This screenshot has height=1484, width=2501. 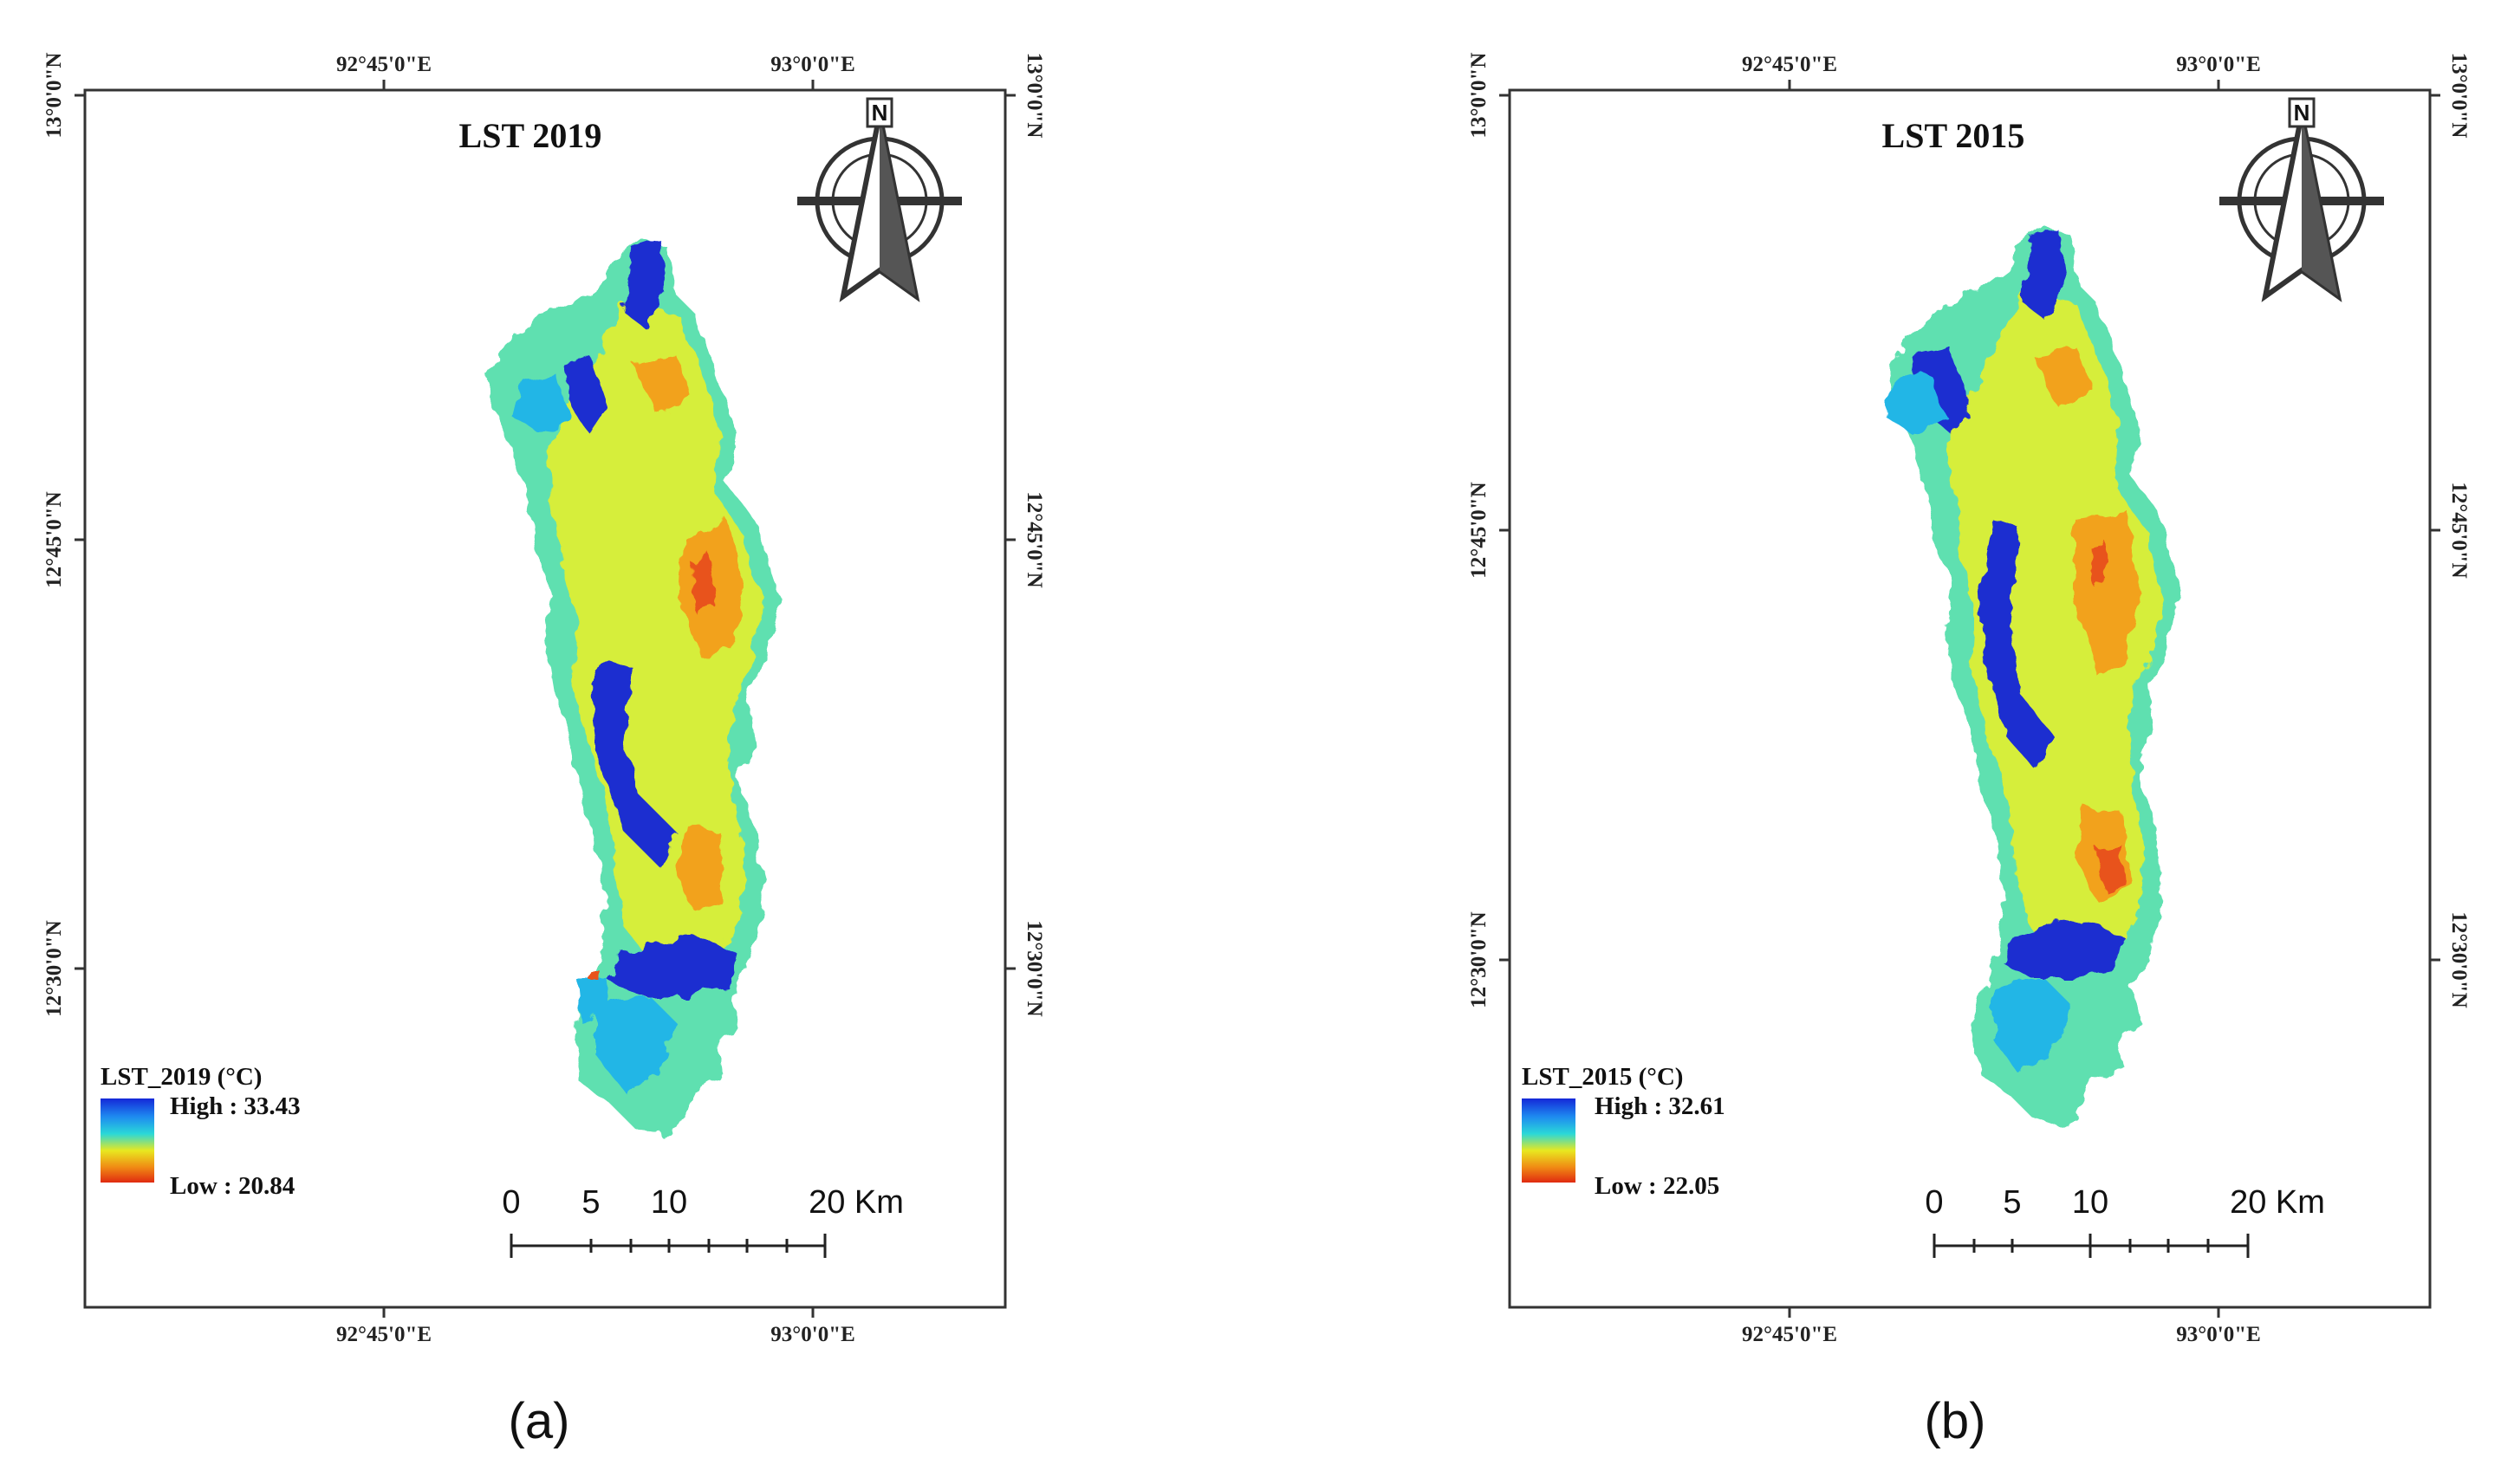 I want to click on legend: LST_2019 (°C) High : 33.43 Low : 20.84, so click(x=201, y=1131).